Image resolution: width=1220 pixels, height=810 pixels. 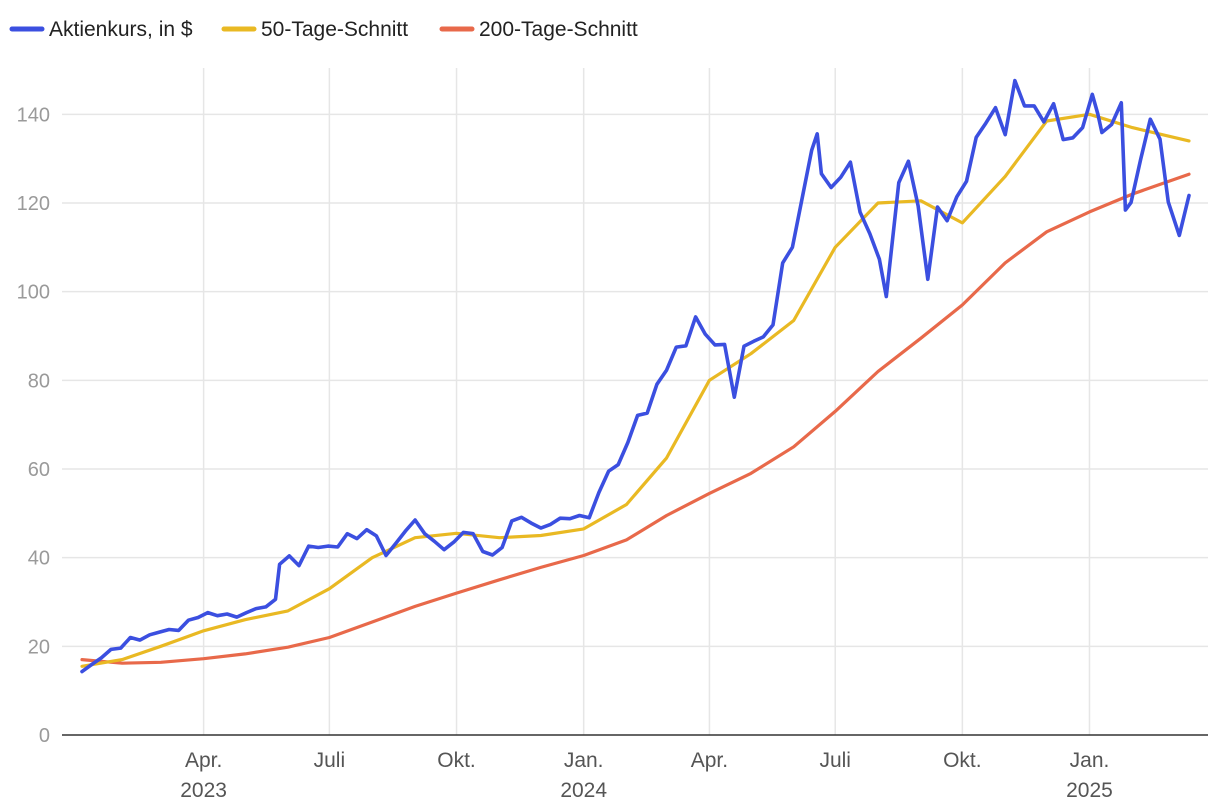 What do you see at coordinates (121, 29) in the screenshot?
I see `legend-label: Aktienkurs, in $` at bounding box center [121, 29].